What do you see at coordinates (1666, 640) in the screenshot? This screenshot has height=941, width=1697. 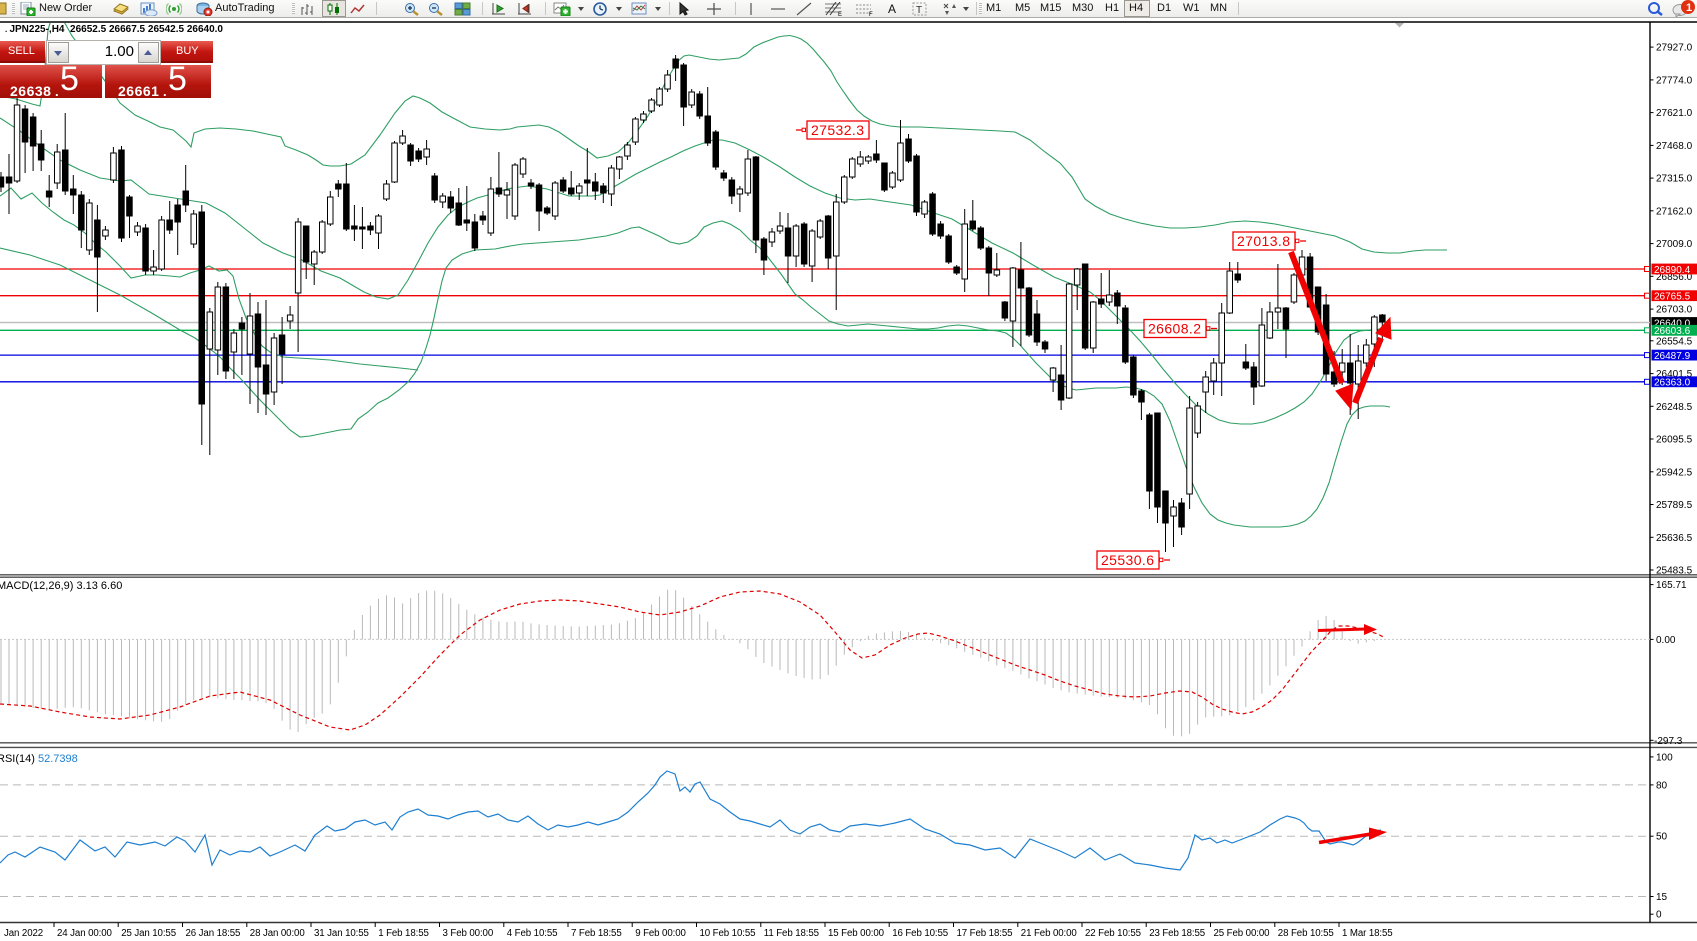 I see `svg-text: 0.00` at bounding box center [1666, 640].